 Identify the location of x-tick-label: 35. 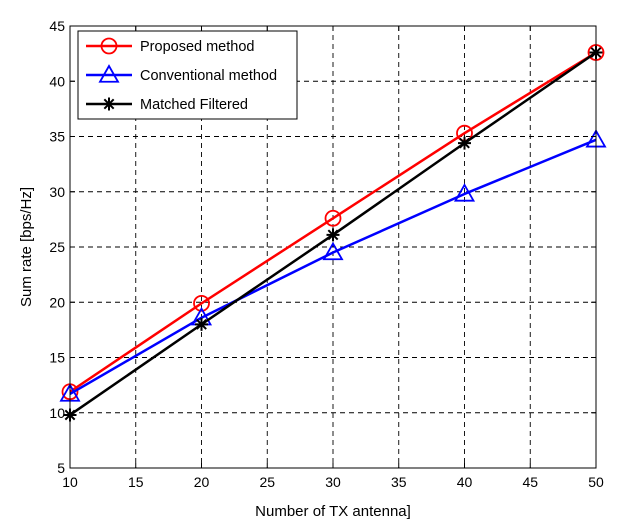
(399, 482).